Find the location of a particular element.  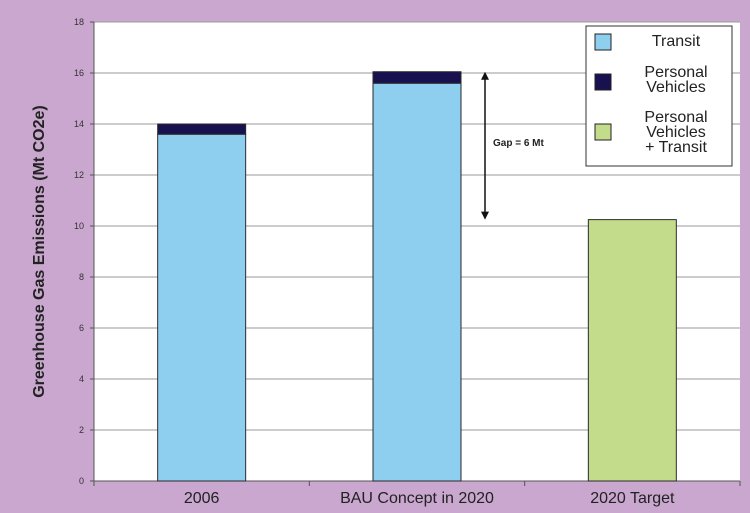

y-tick-label: 8 is located at coordinates (81, 277).